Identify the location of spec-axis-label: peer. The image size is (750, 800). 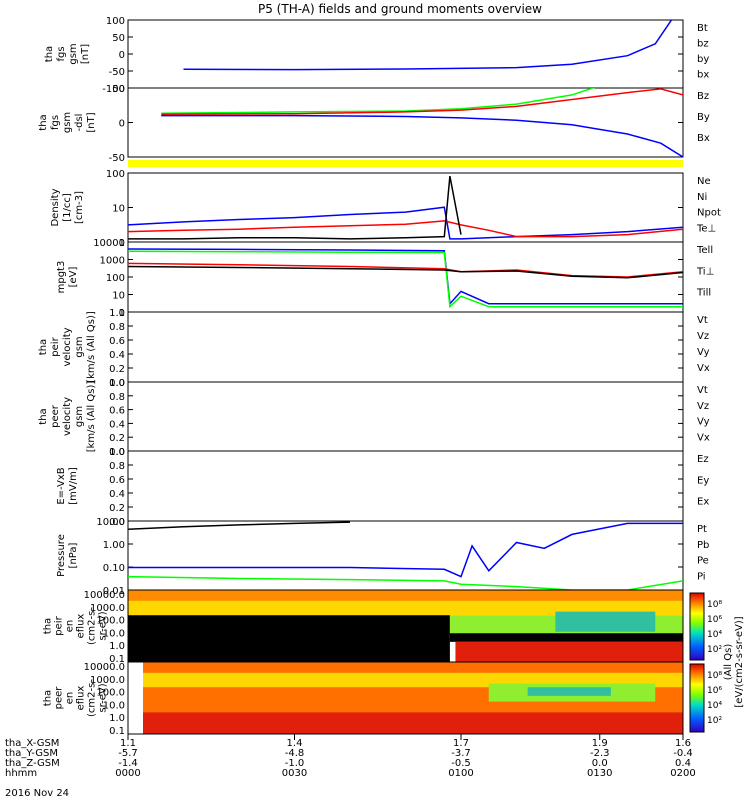
(59, 698).